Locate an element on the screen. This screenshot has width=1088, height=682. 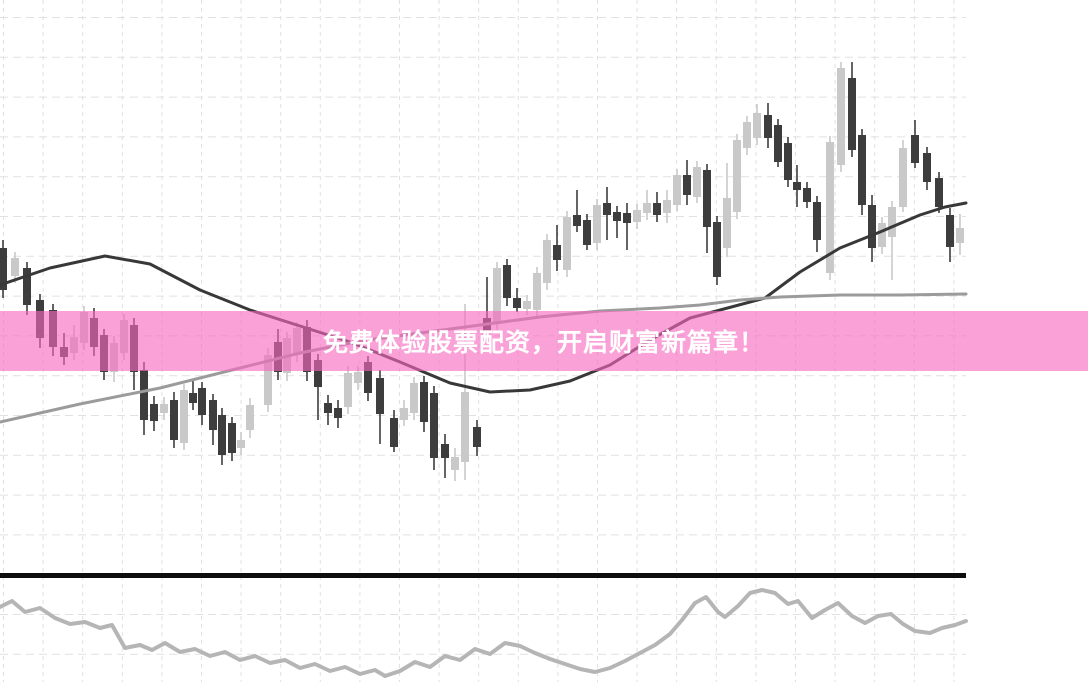
promo-banner-text: 免费体验股票配资，开启财富新篇章！ is located at coordinates (543, 343).